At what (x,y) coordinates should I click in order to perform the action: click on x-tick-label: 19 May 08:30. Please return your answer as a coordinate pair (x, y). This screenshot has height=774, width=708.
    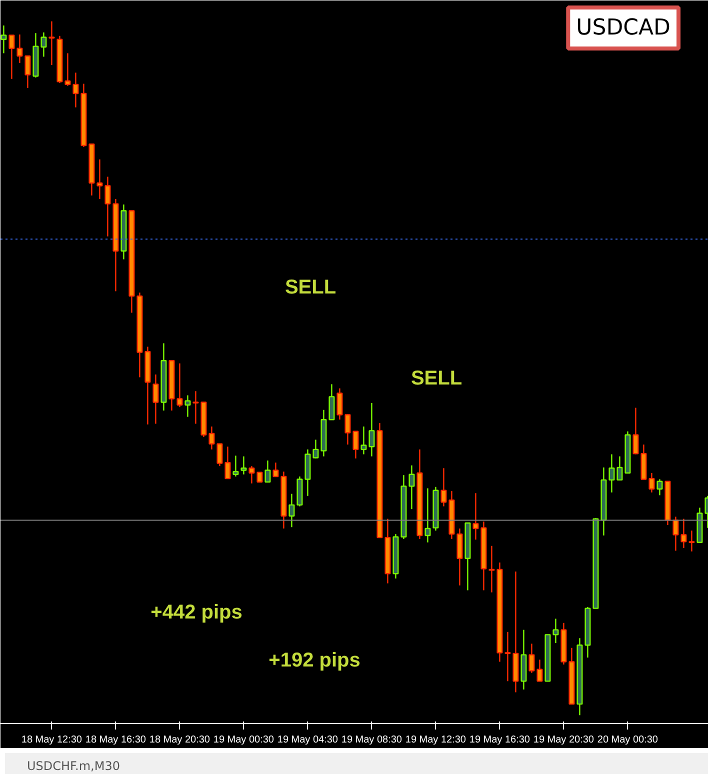
    Looking at the image, I should click on (371, 740).